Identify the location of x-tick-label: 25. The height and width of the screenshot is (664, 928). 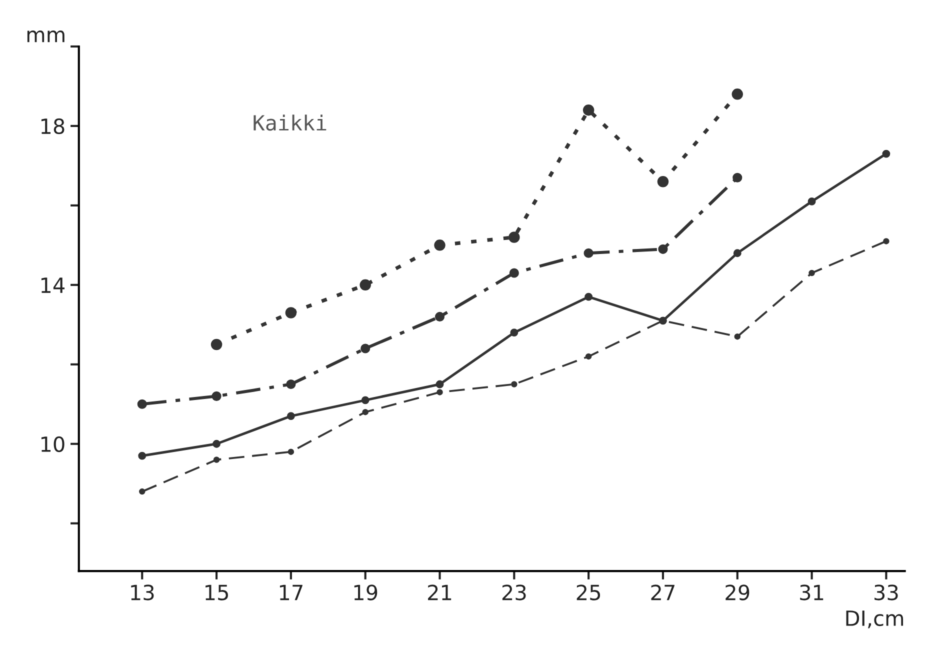
(588, 592).